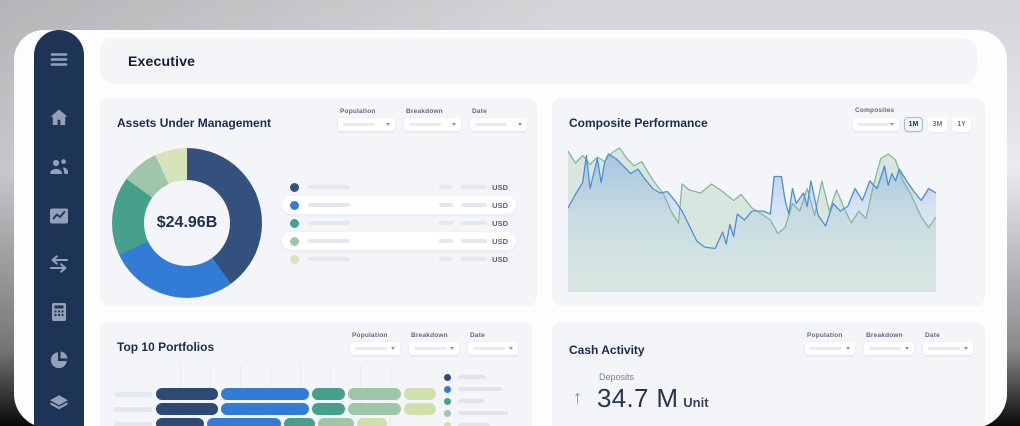 This screenshot has height=426, width=1020. I want to click on breakdown-filter: Breakdown, so click(432, 119).